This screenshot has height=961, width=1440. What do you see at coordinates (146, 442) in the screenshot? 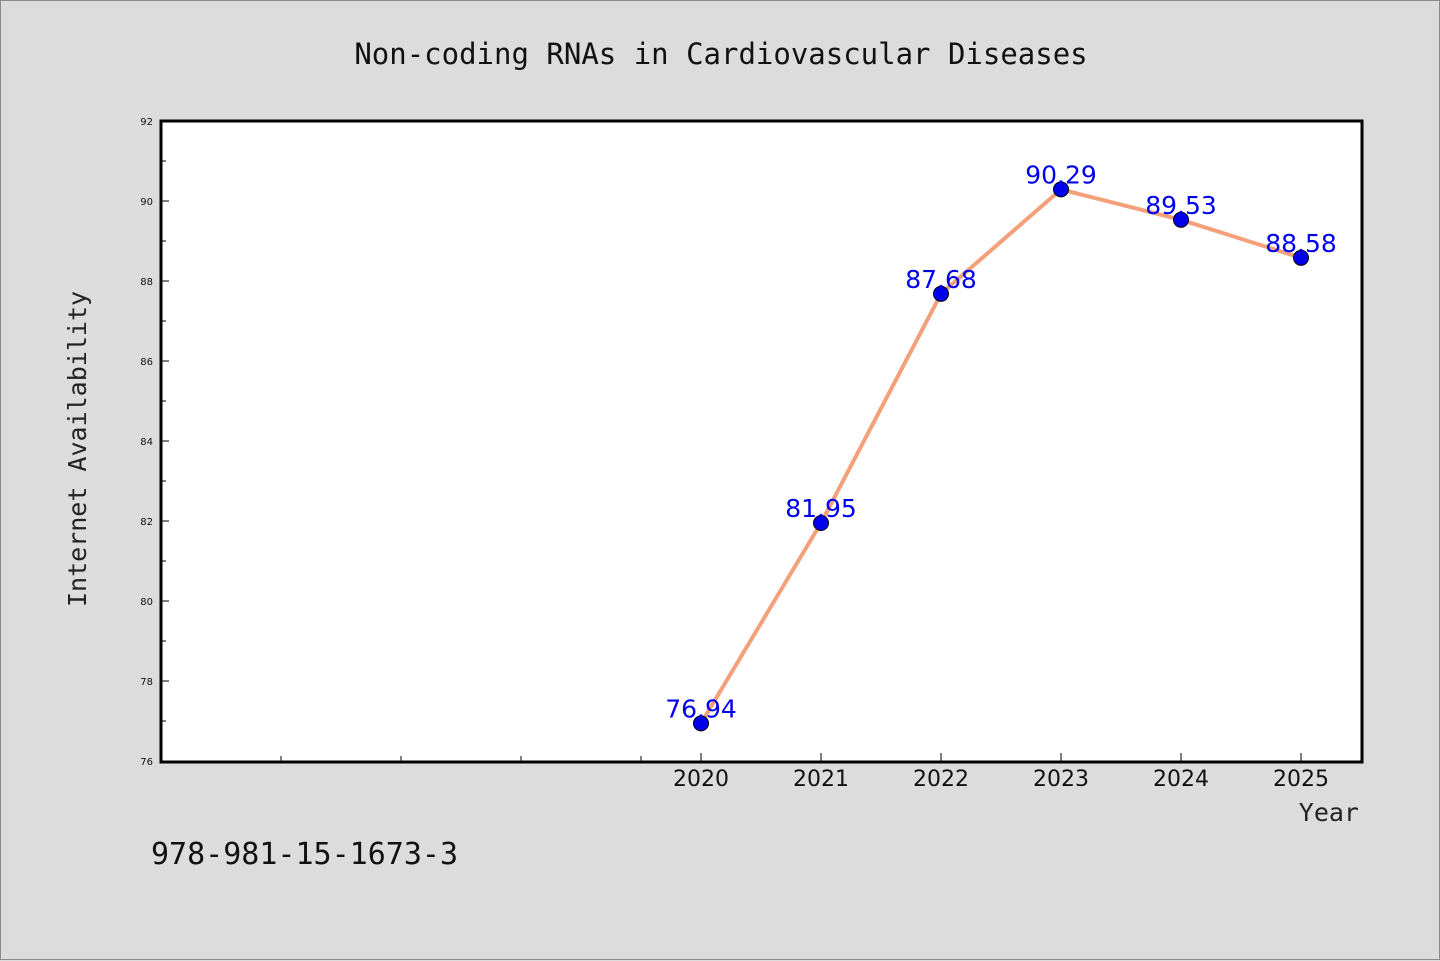
I see `y-tick-label: 84` at bounding box center [146, 442].